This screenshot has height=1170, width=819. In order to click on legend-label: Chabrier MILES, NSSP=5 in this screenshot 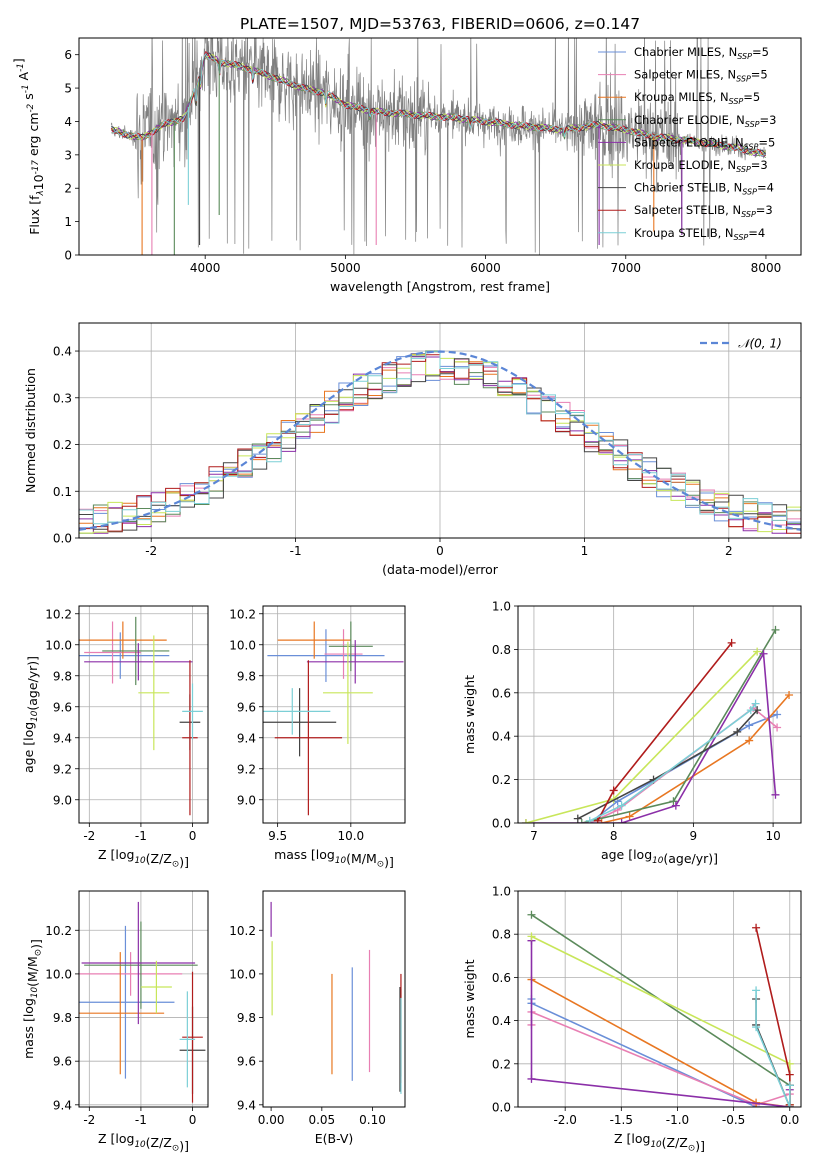, I will do `click(701, 53)`.